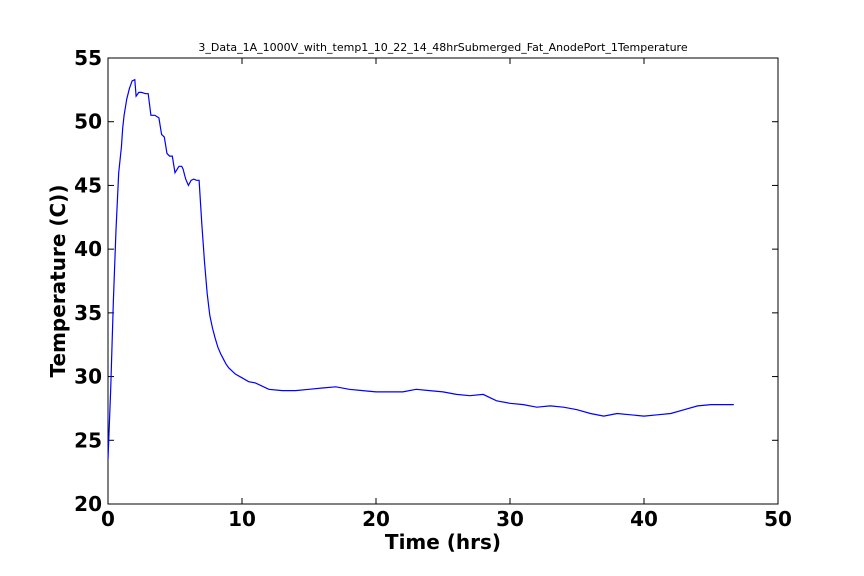  Describe the element at coordinates (88, 504) in the screenshot. I see `y-tick-label: 20` at that location.